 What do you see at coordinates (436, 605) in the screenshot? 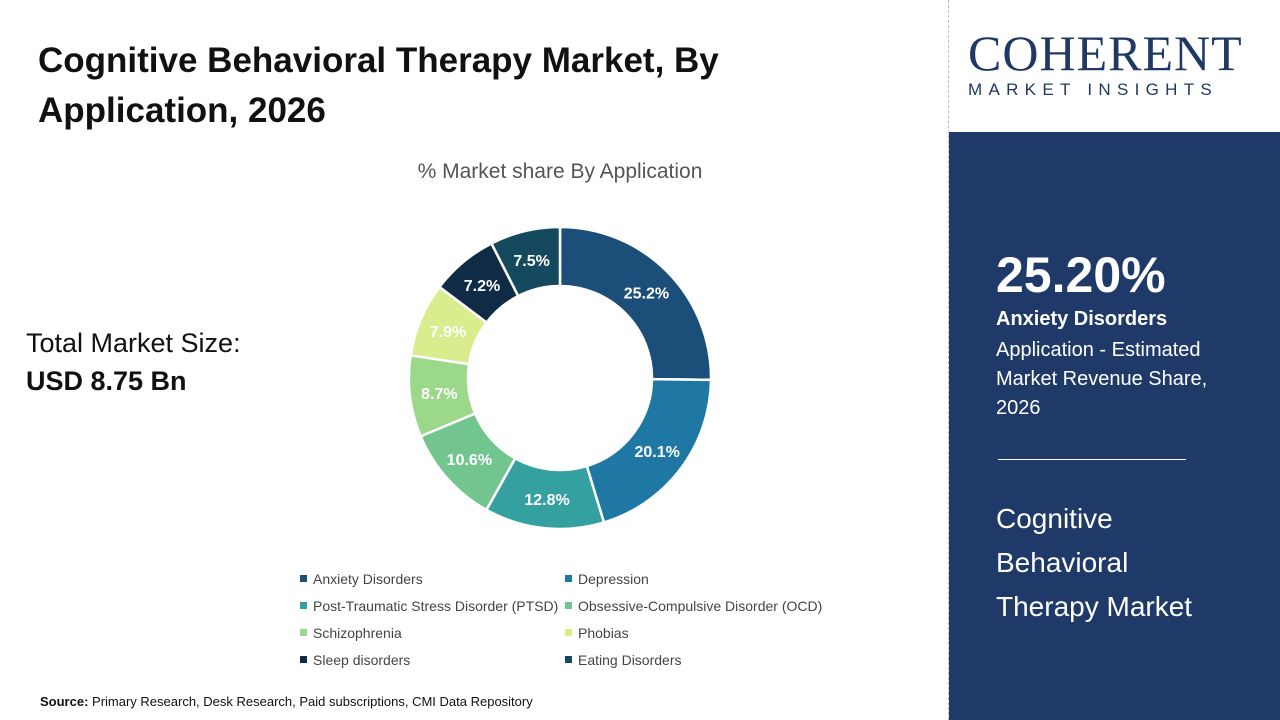
I see `legend-label: Post-Traumatic Stress Disorder (PTSD)` at bounding box center [436, 605].